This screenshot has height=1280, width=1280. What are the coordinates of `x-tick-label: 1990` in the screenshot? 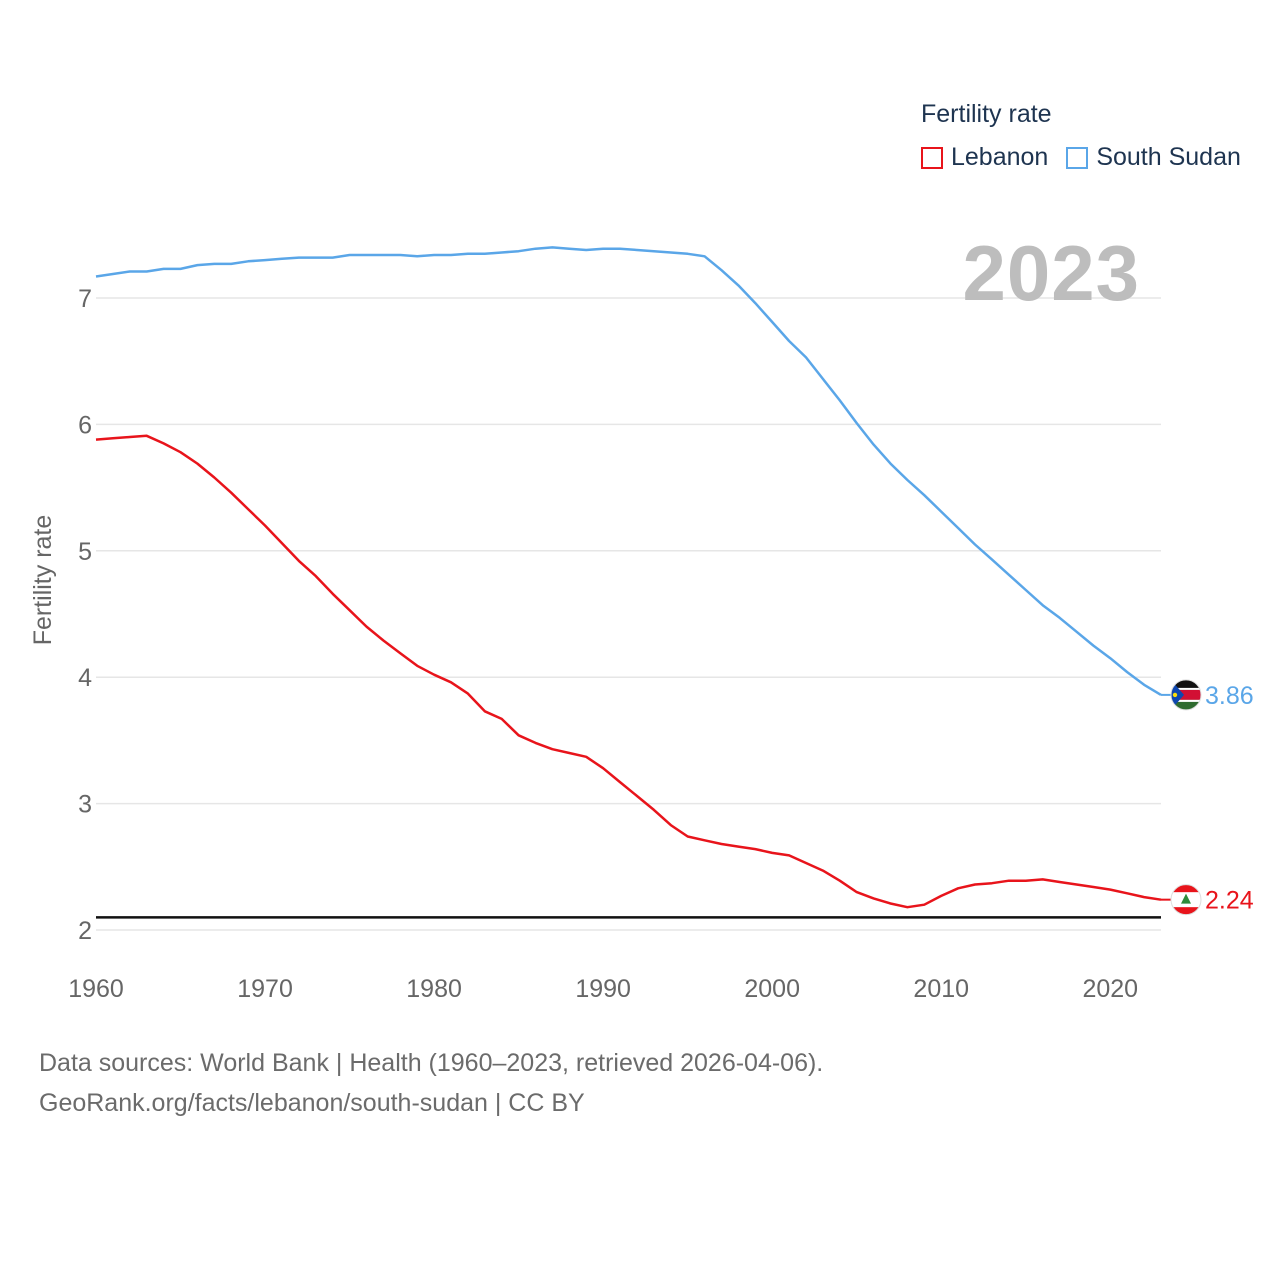 It's located at (603, 989).